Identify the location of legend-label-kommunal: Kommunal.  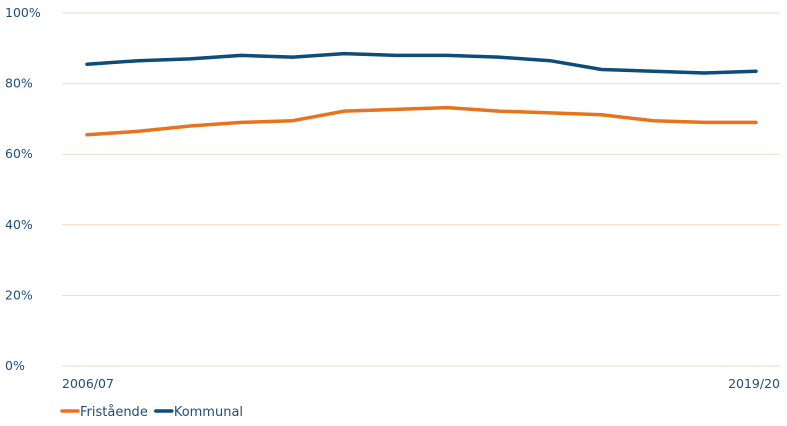
(208, 412).